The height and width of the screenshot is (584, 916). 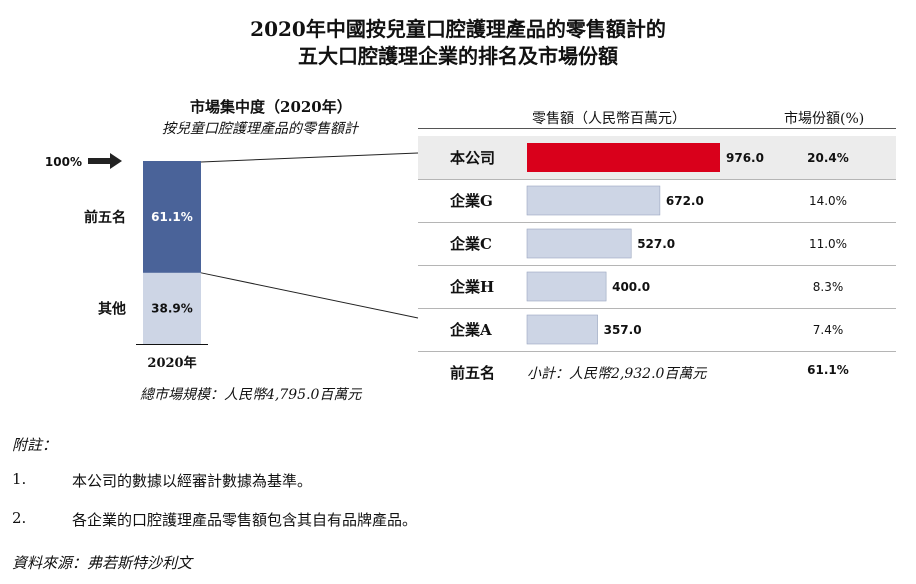 What do you see at coordinates (251, 395) in the screenshot?
I see `market-size-footnote: 總市場規模：人民幣4,795.0百萬元` at bounding box center [251, 395].